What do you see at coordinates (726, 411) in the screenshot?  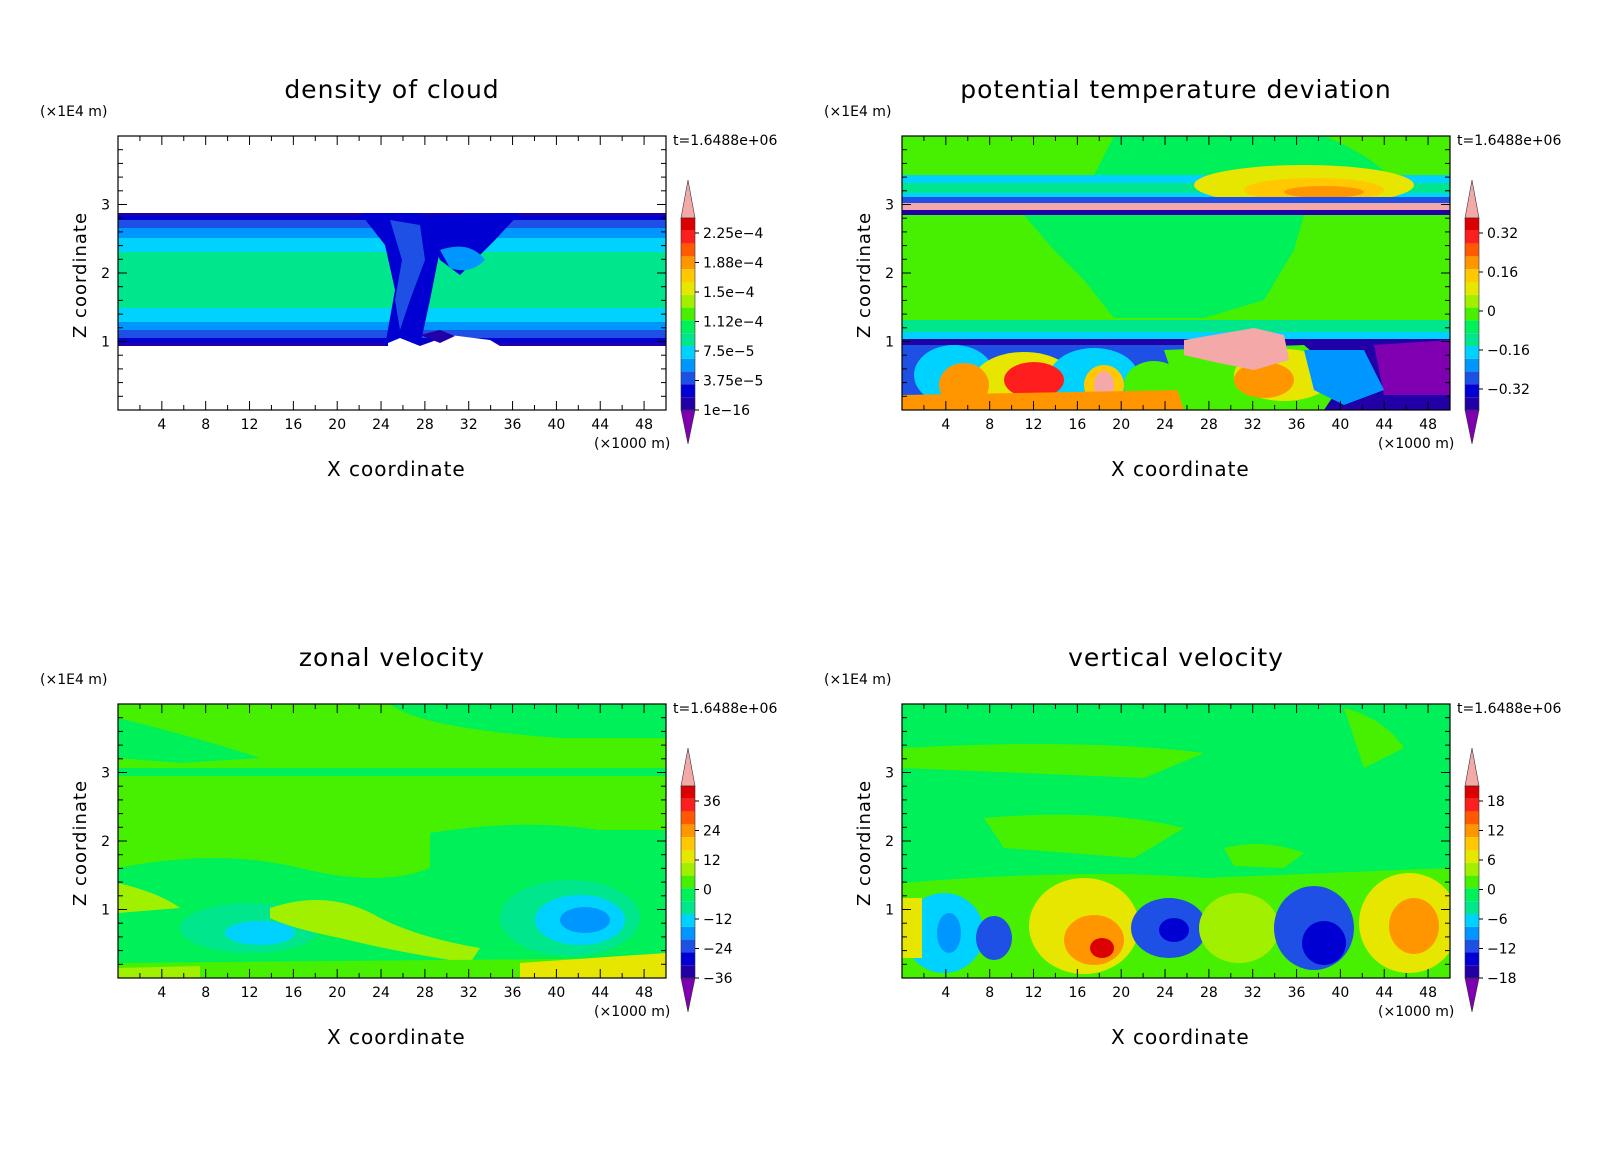 I see `colorbar-label: 1e−16` at bounding box center [726, 411].